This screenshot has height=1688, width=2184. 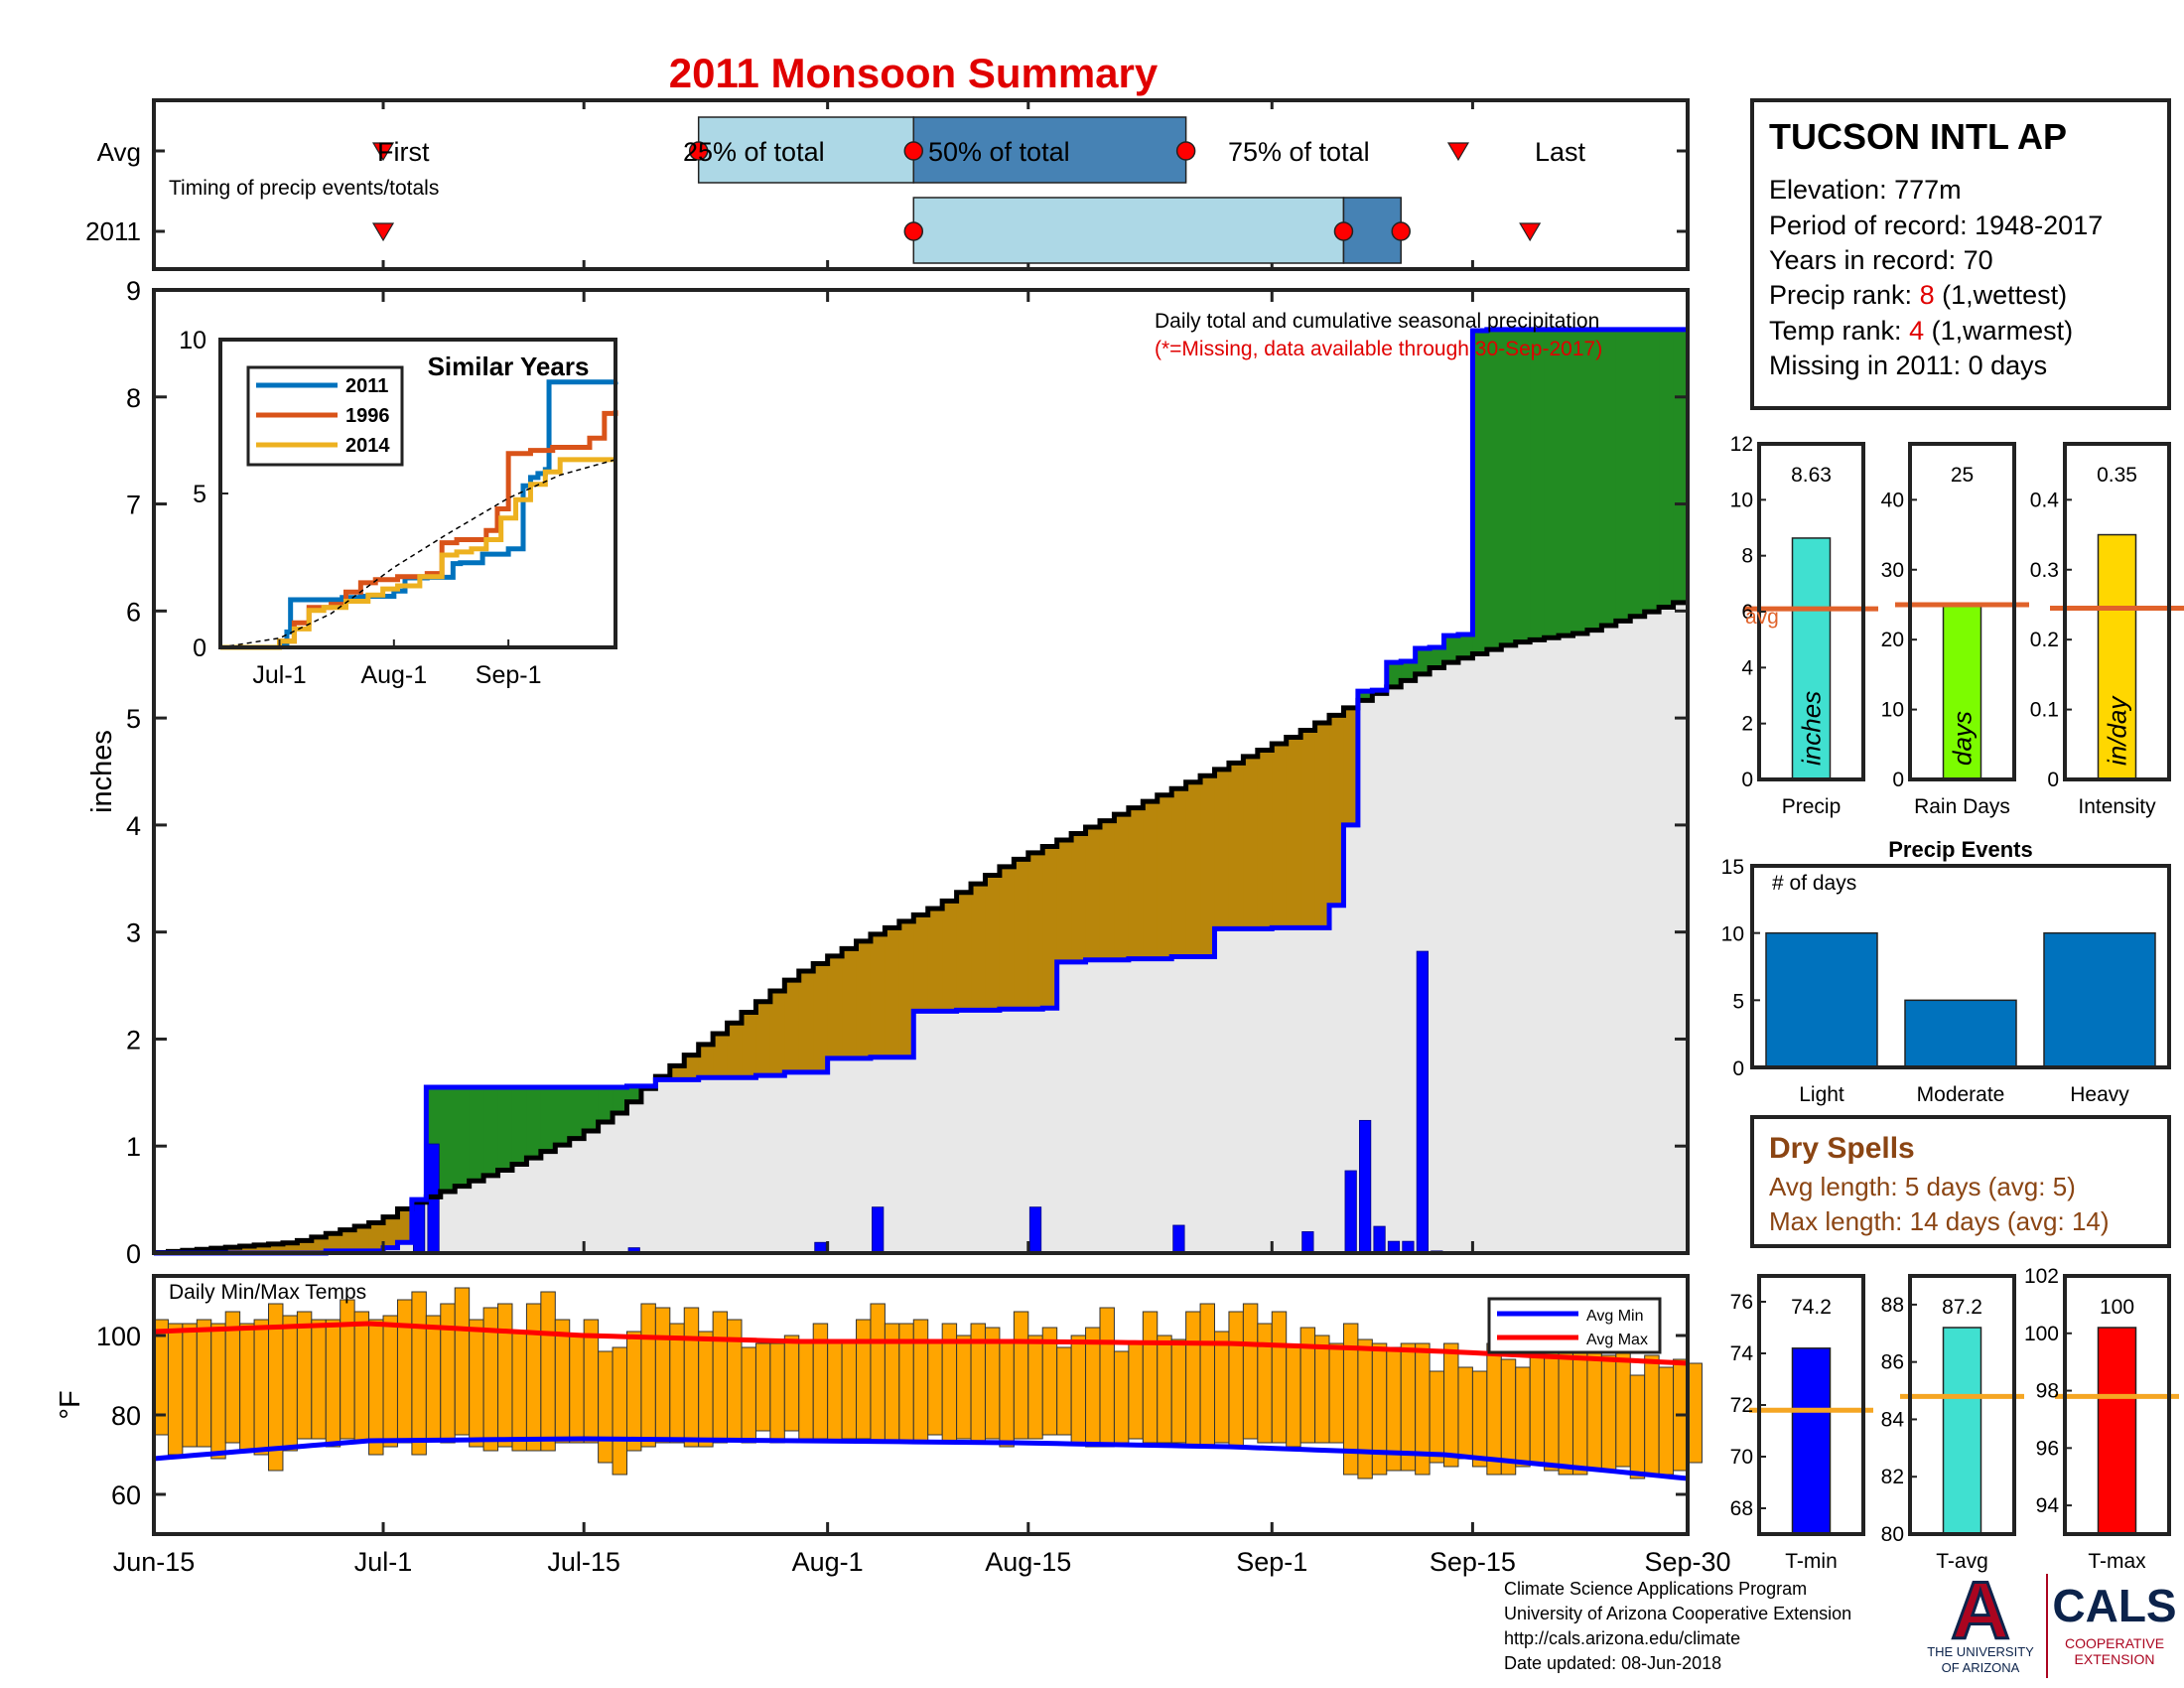 I want to click on precip-events-title: Precip Events, so click(x=1960, y=849).